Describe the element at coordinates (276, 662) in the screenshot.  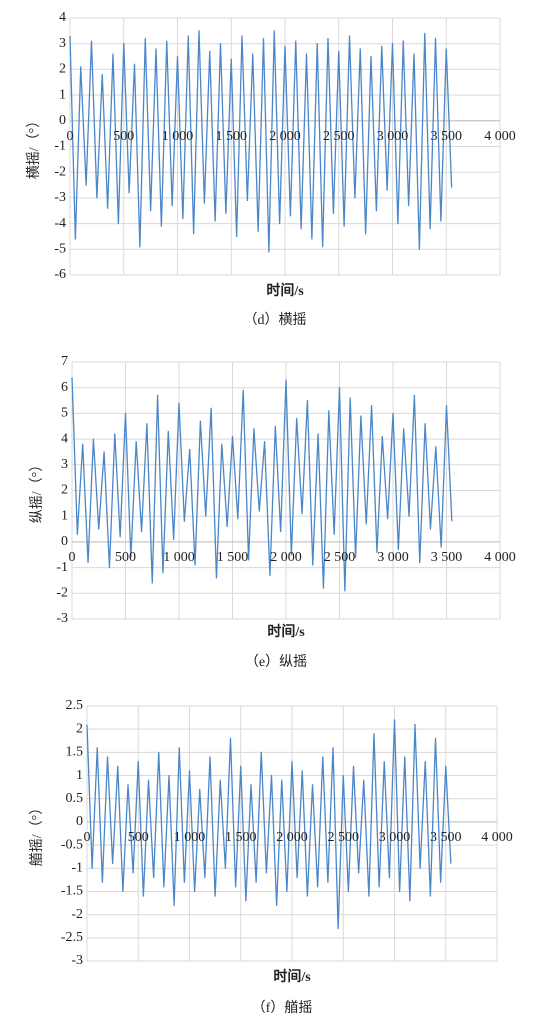
I see `caption: （e）纵摇` at that location.